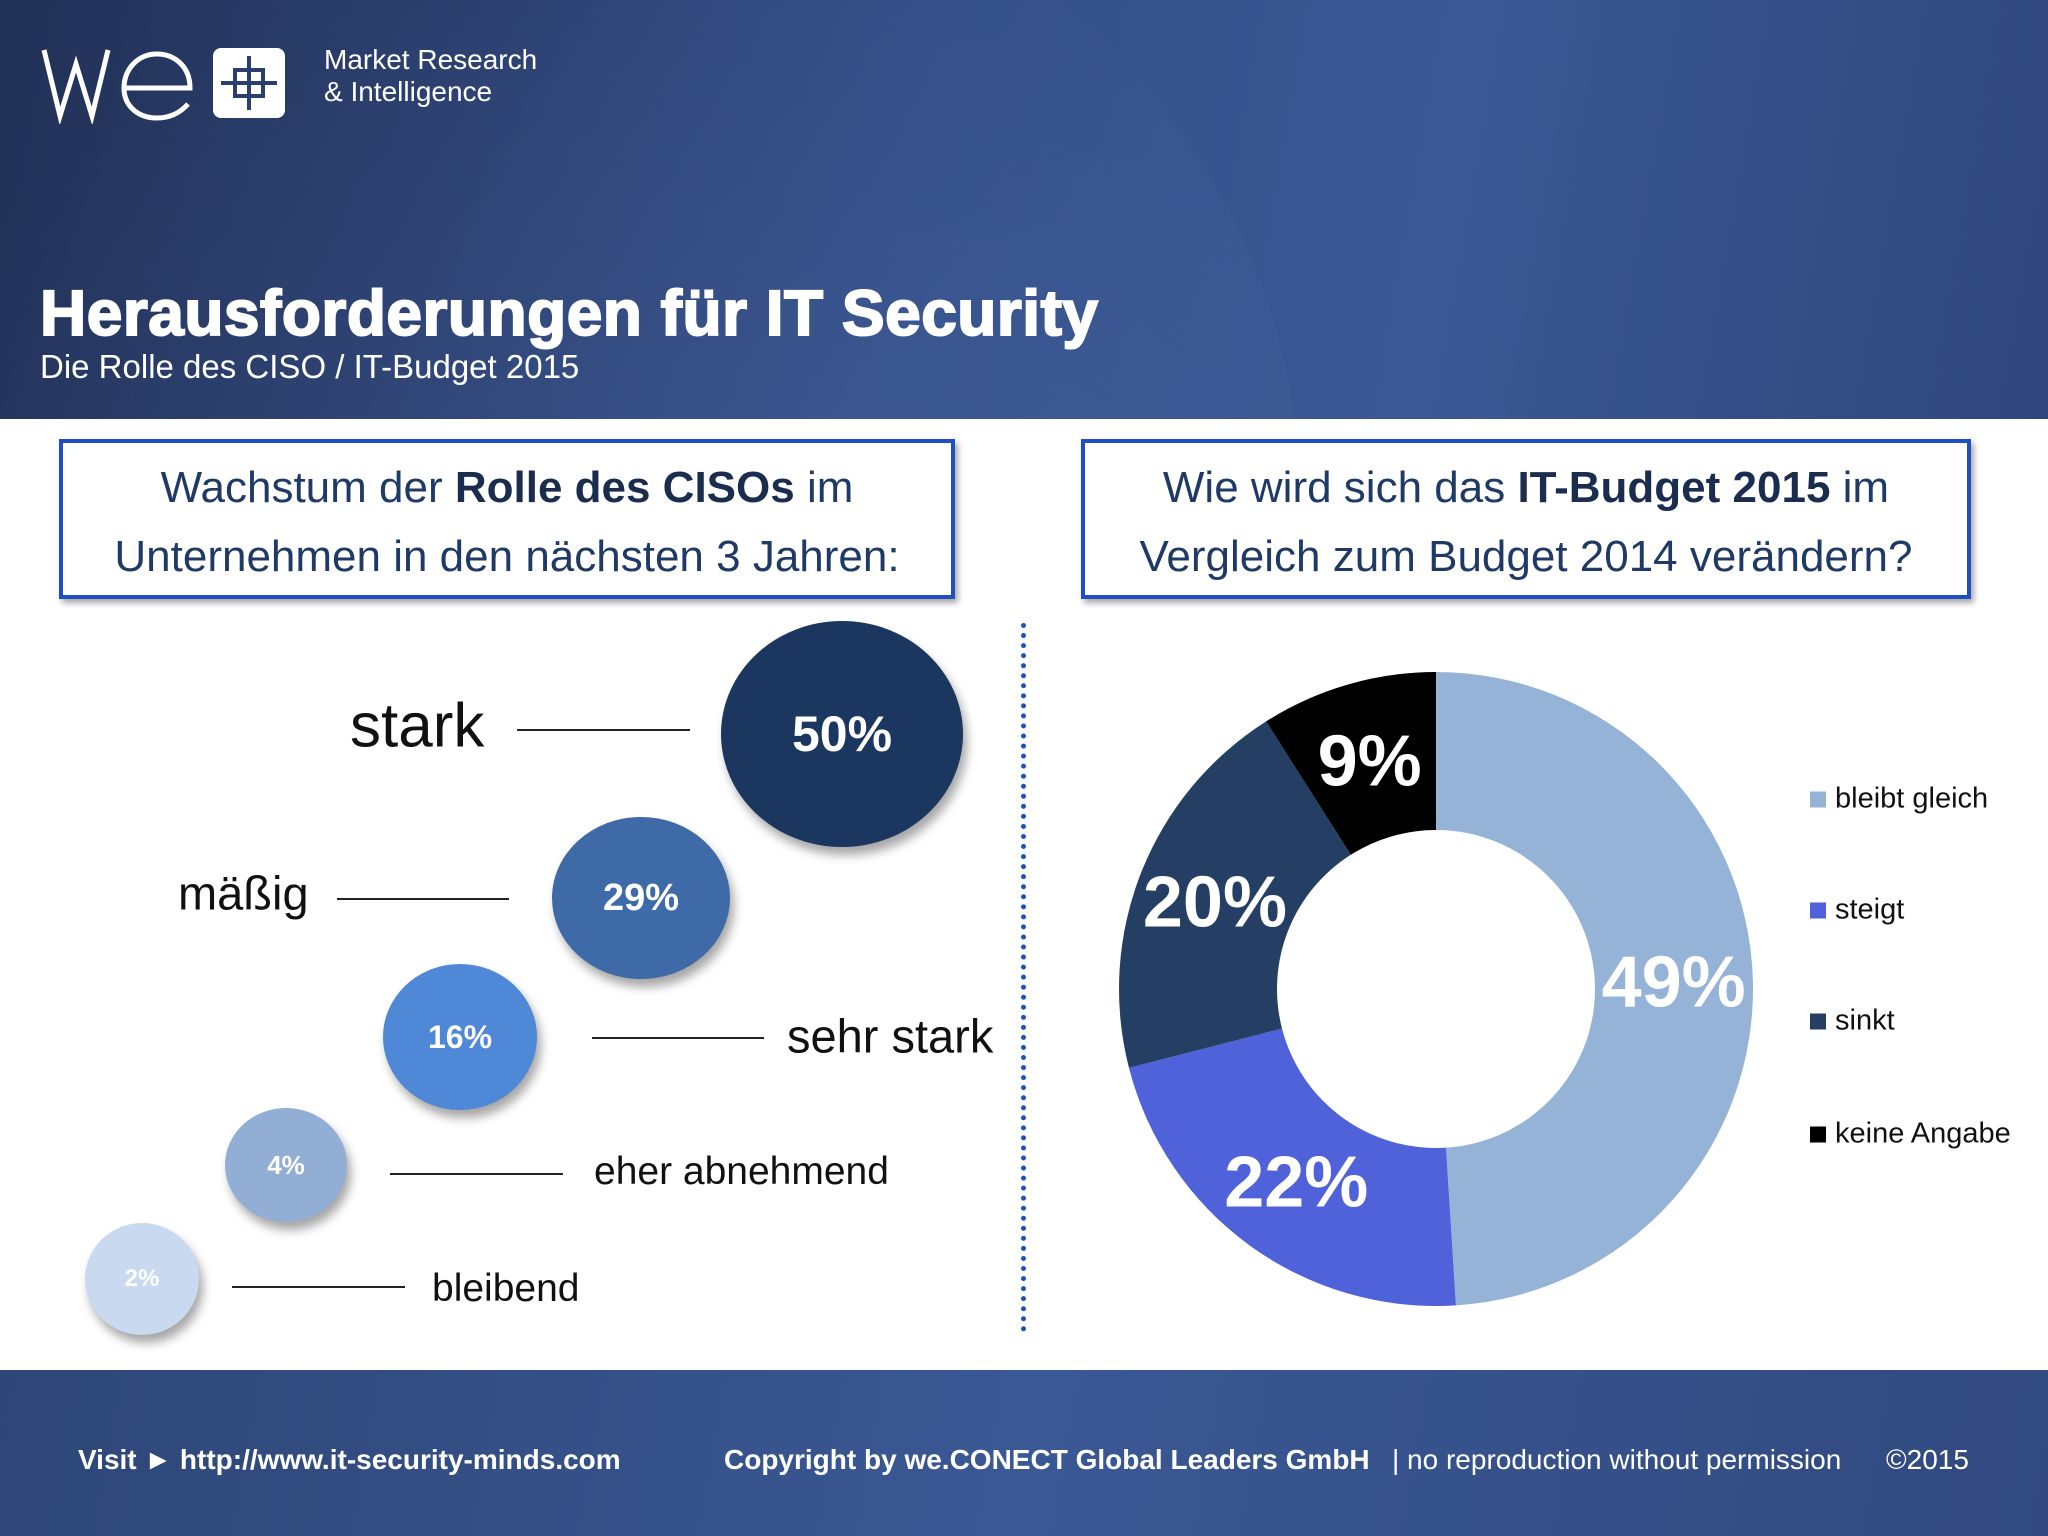  What do you see at coordinates (349, 1459) in the screenshot?
I see `visit-link: Visit ► http://www.it-security-minds.com` at bounding box center [349, 1459].